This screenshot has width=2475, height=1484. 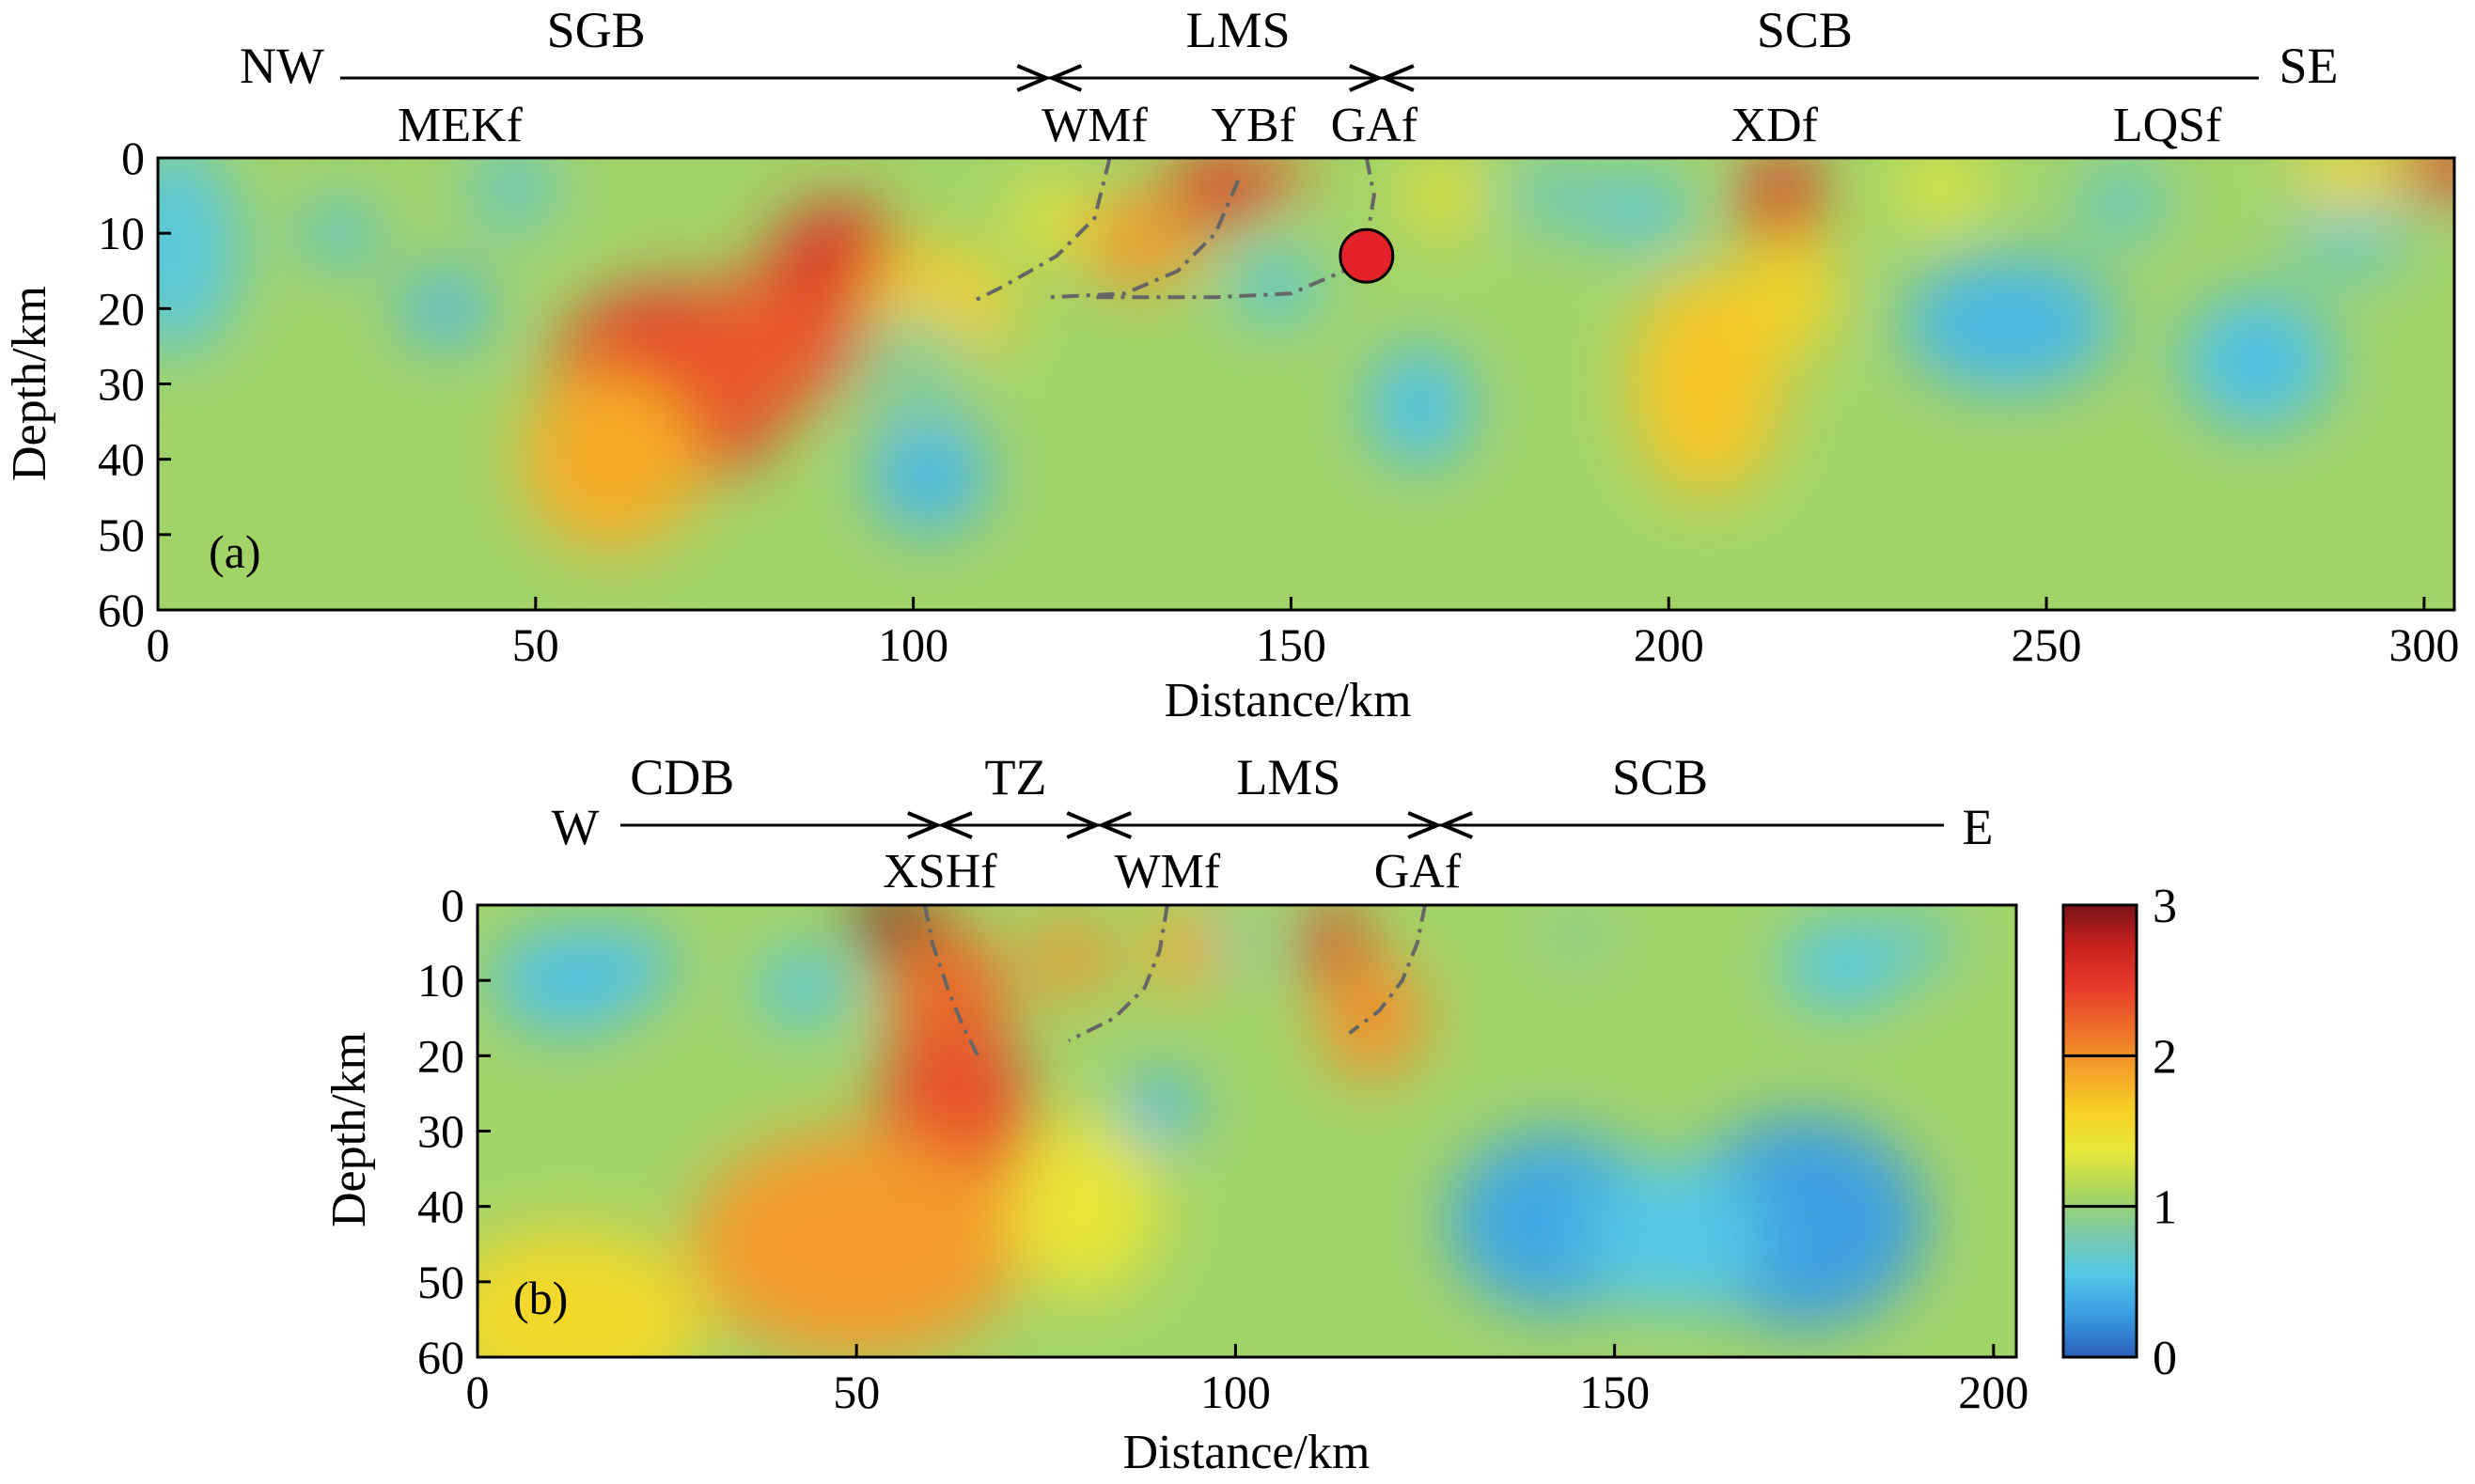 I want to click on y-axis-a: 0 10 20 30 40 50 60, so click(x=134, y=384).